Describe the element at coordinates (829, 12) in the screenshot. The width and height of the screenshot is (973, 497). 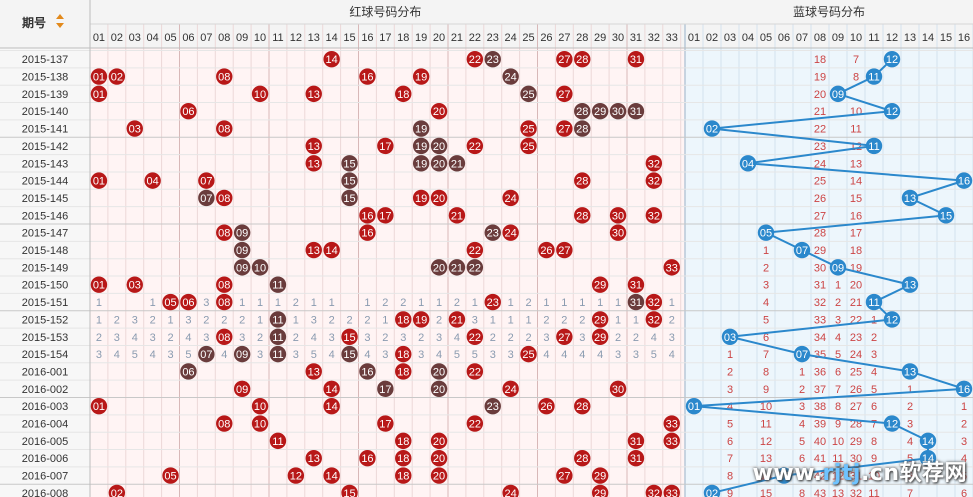
I see `blue-zone-title: 蓝球号码分布` at that location.